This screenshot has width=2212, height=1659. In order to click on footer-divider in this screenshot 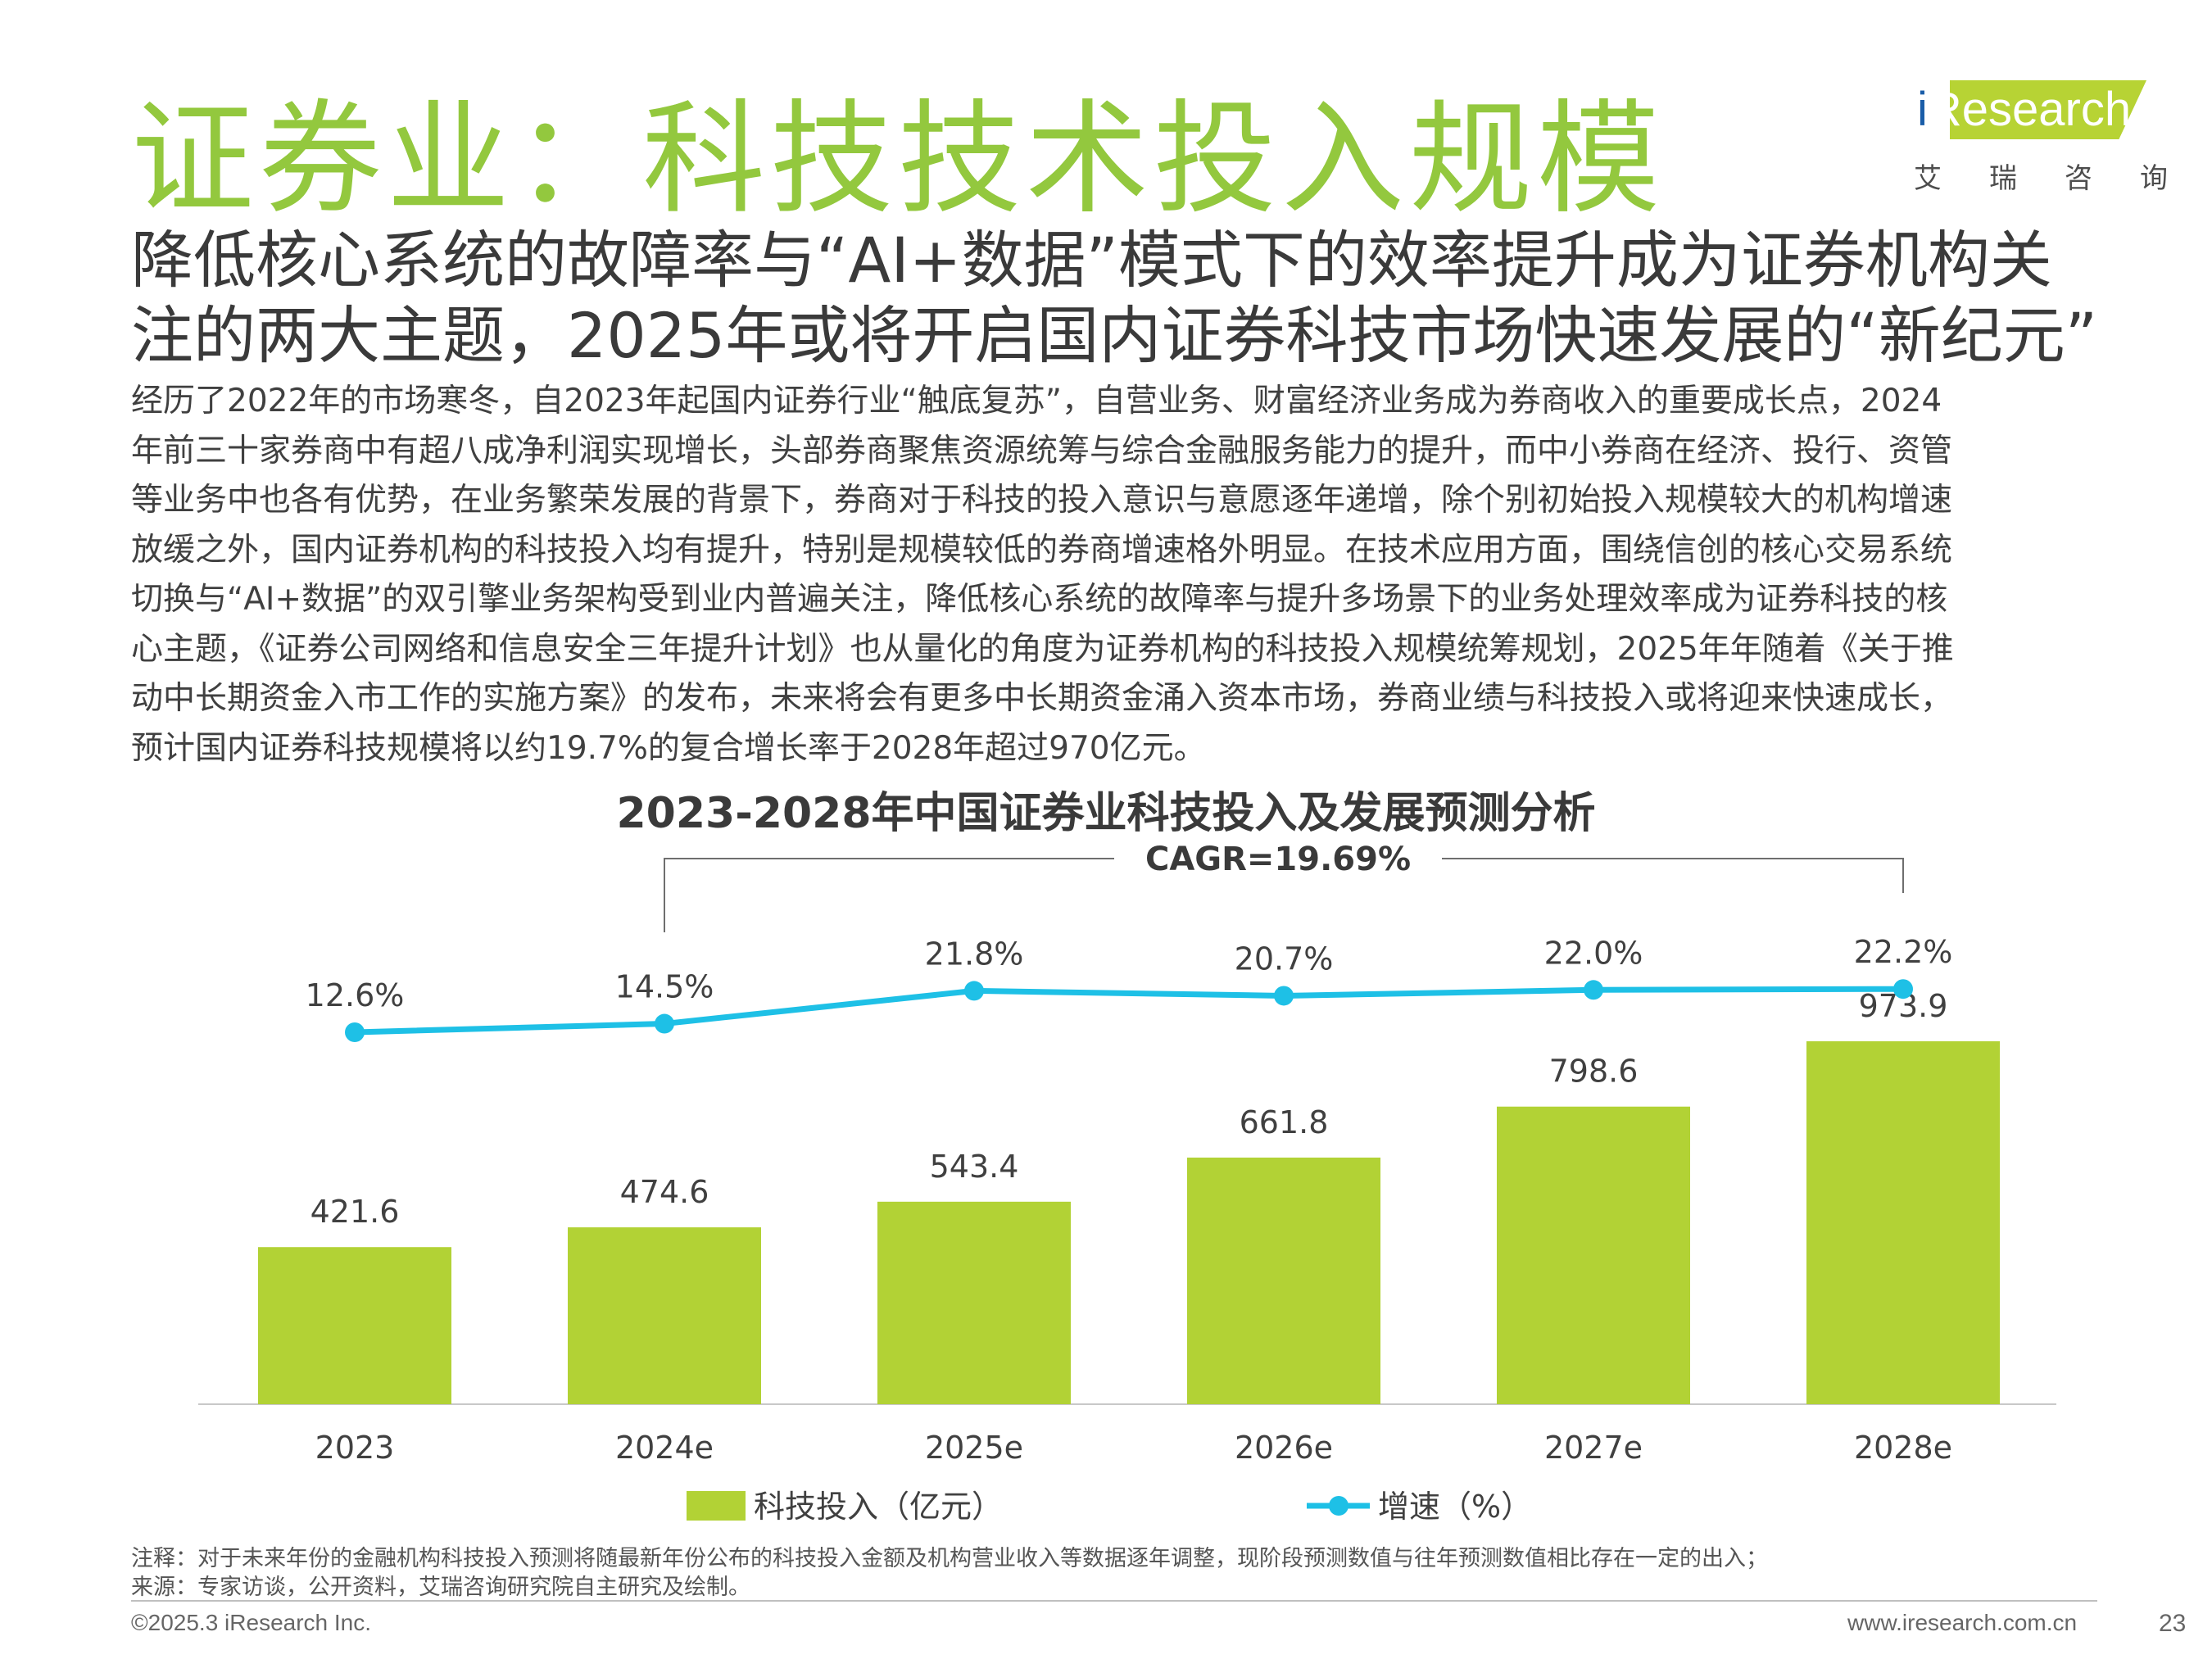, I will do `click(1114, 1601)`.